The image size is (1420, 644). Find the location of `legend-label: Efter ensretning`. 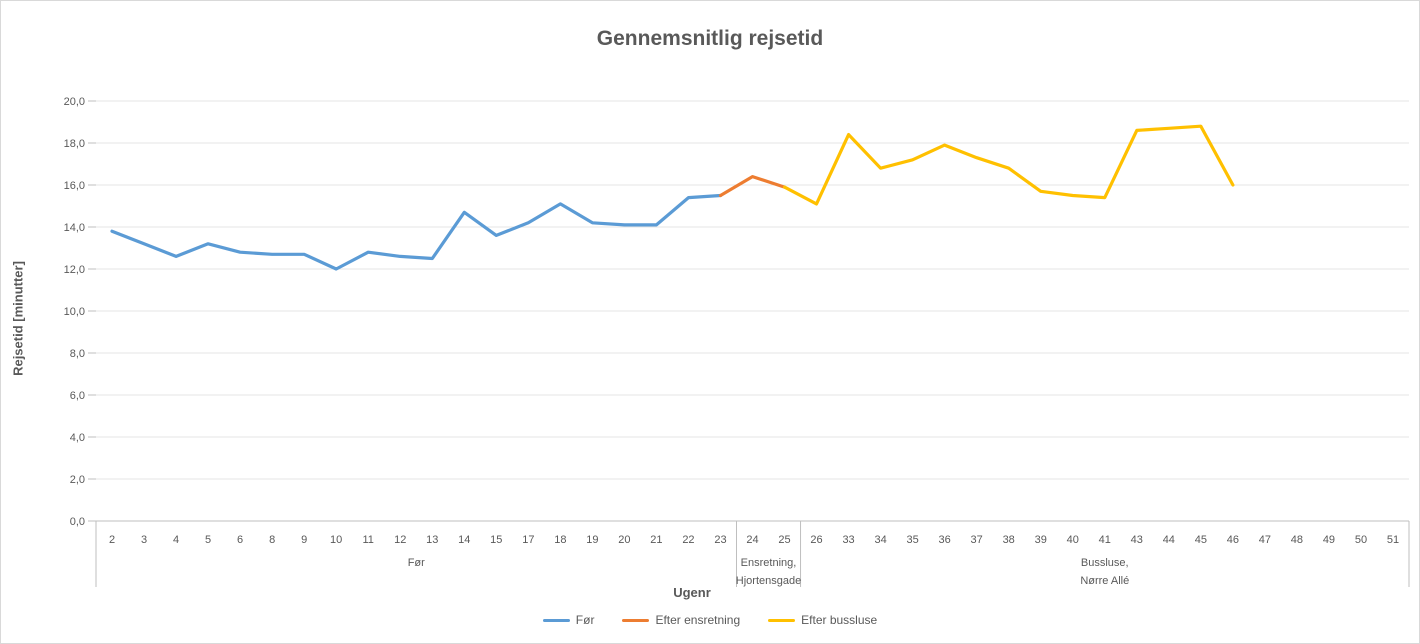

legend-label: Efter ensretning is located at coordinates (698, 620).